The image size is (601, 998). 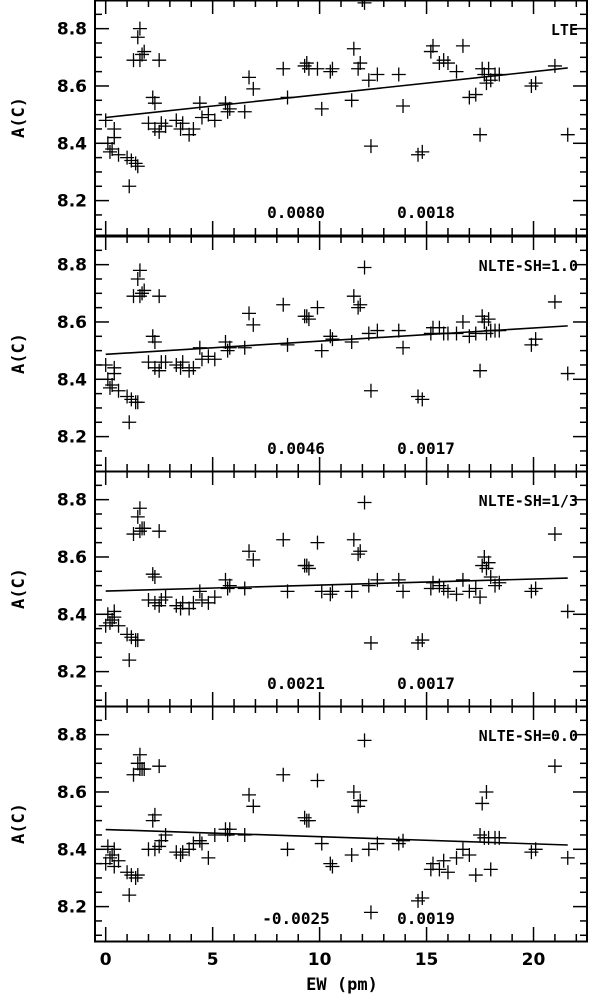 I want to click on x-tick-label: 20, so click(x=534, y=960).